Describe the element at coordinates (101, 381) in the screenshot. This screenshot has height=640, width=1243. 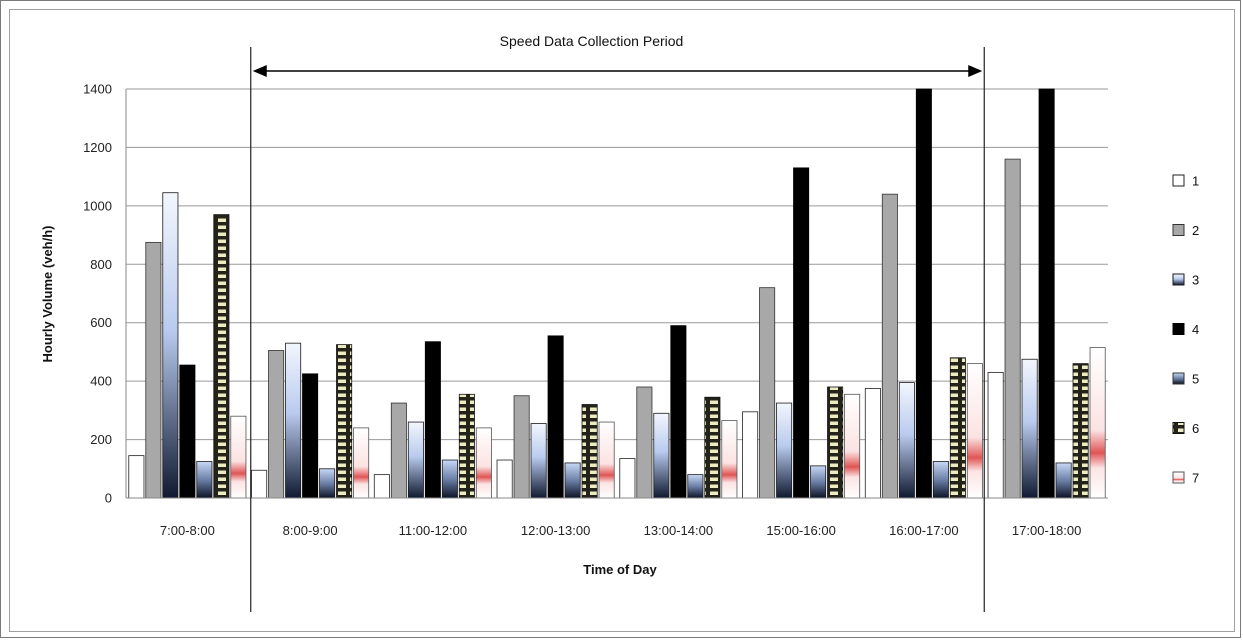
I see `y-tick-label: 400` at that location.